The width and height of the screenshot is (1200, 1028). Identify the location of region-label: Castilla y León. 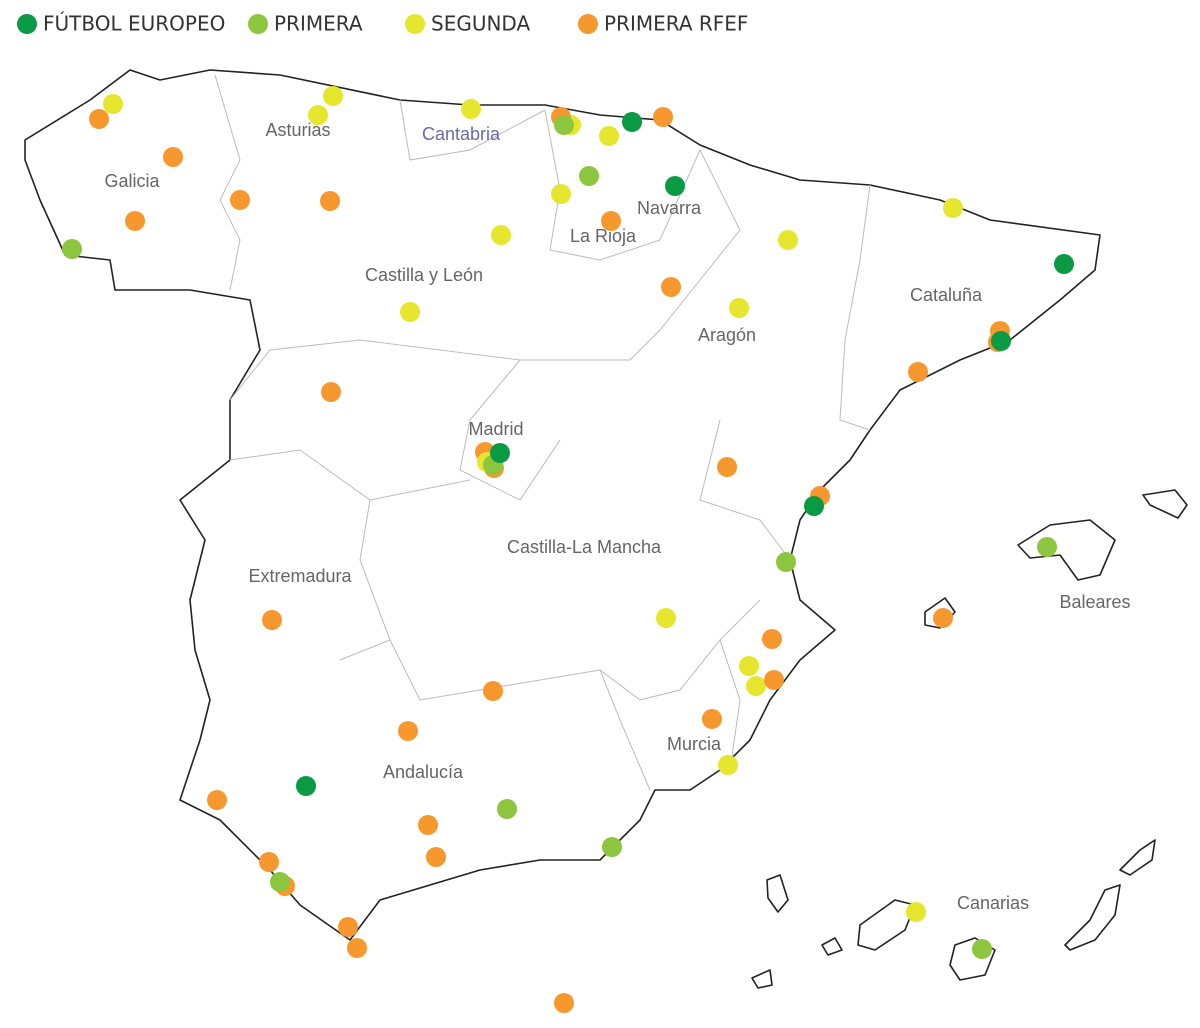
(424, 275).